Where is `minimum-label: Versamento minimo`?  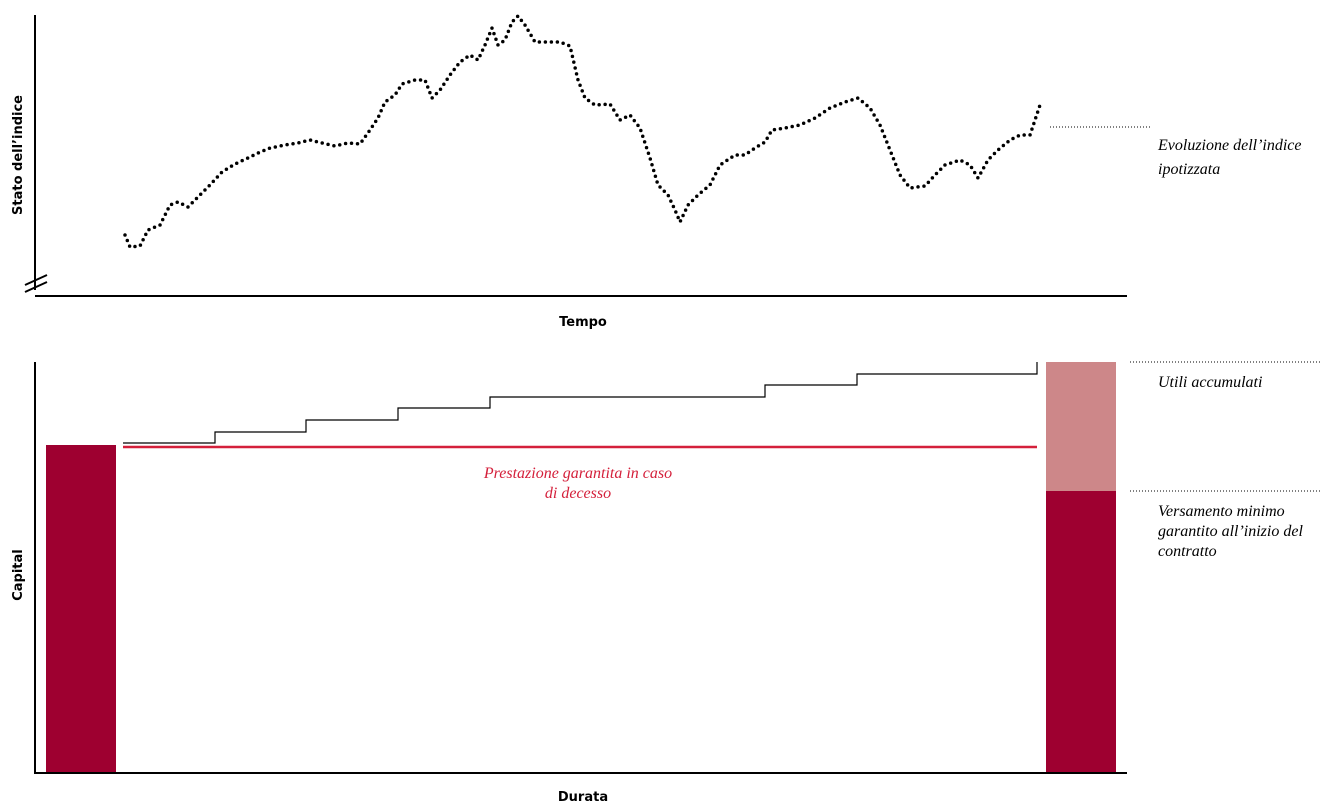
minimum-label: Versamento minimo is located at coordinates (1221, 511).